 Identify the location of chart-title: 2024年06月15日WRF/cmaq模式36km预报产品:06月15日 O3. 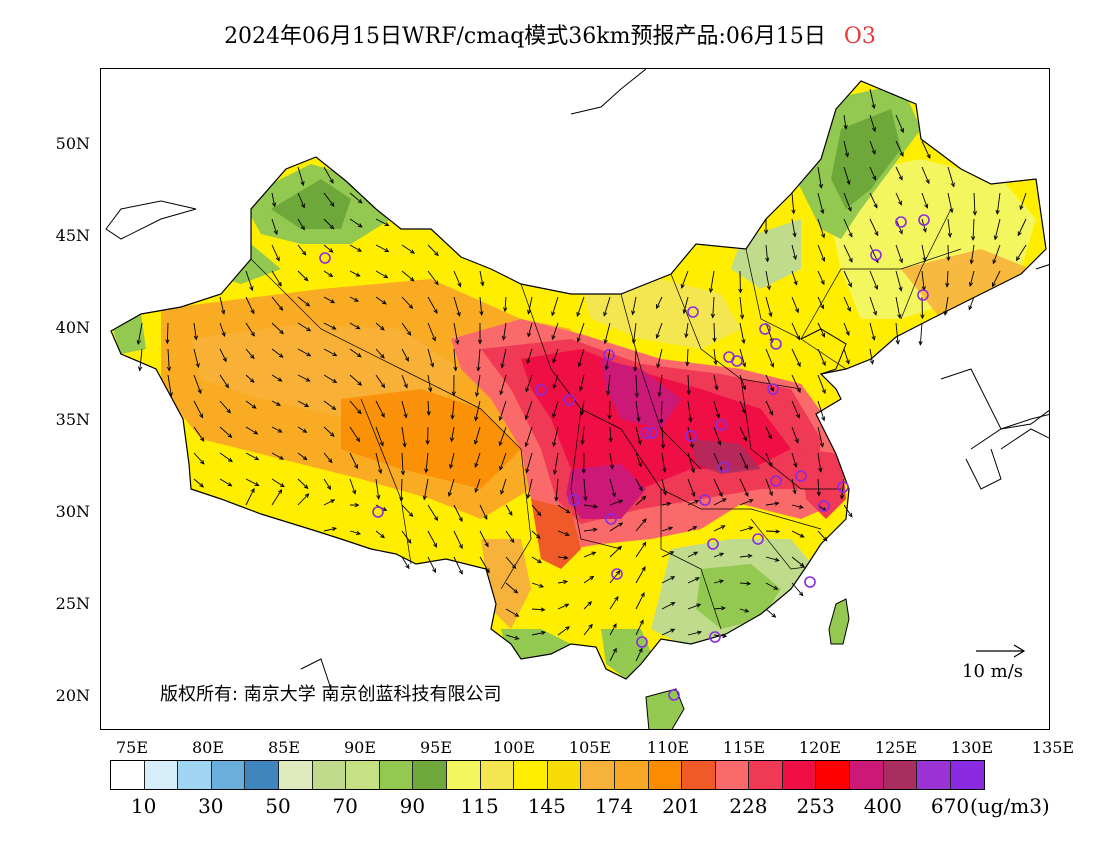
(550, 34).